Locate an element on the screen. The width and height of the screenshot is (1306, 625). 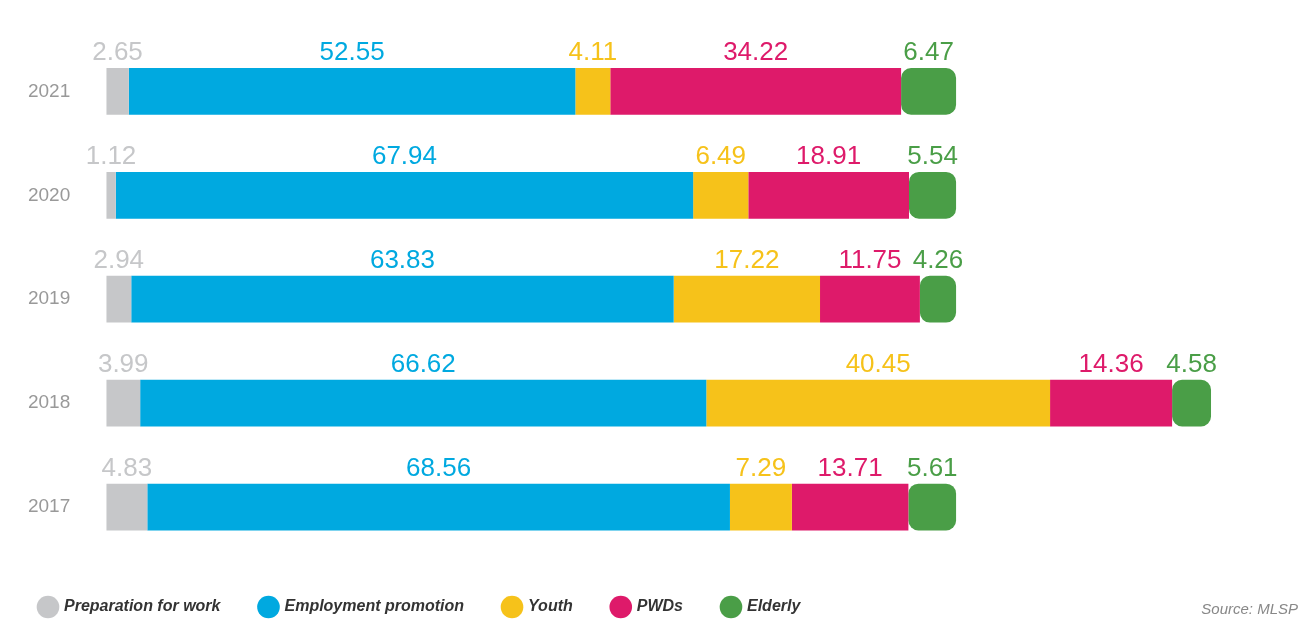
data-label: 68.56 is located at coordinates (439, 466).